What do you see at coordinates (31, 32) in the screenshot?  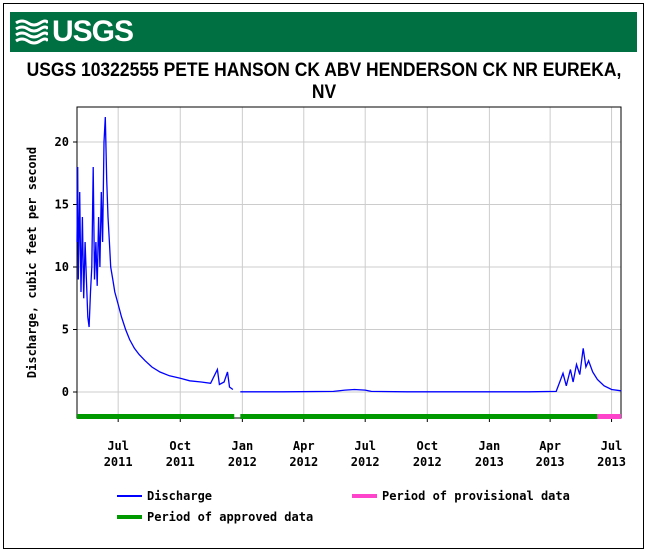 I see `usgs-wave-icon` at bounding box center [31, 32].